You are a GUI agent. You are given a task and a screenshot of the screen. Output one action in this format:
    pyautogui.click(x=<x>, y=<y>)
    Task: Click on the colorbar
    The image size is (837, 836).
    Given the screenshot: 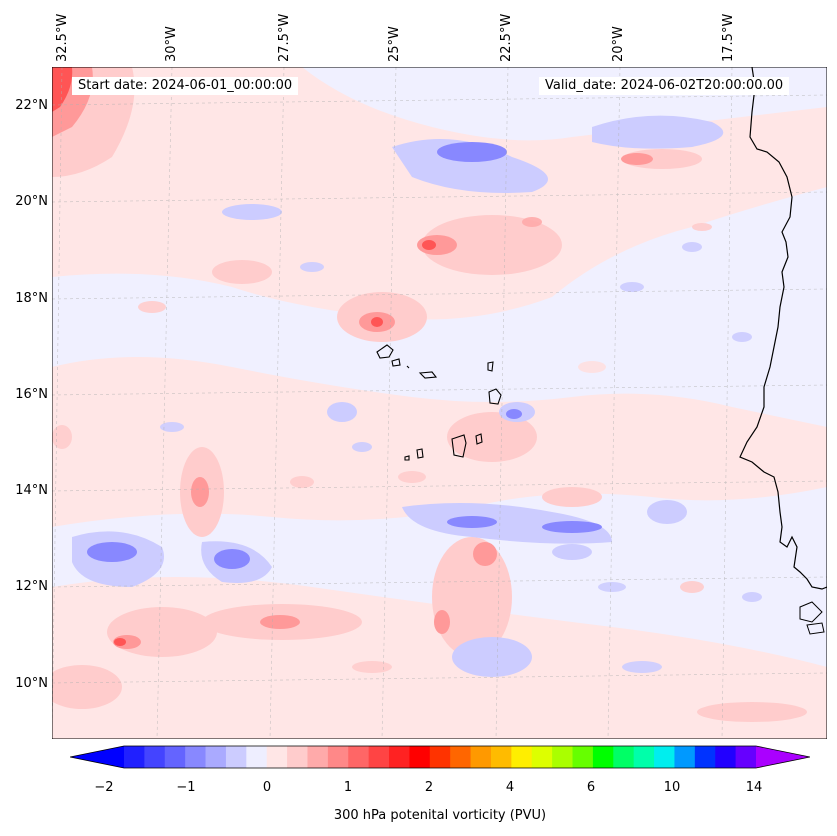 What is the action you would take?
    pyautogui.click(x=440, y=757)
    